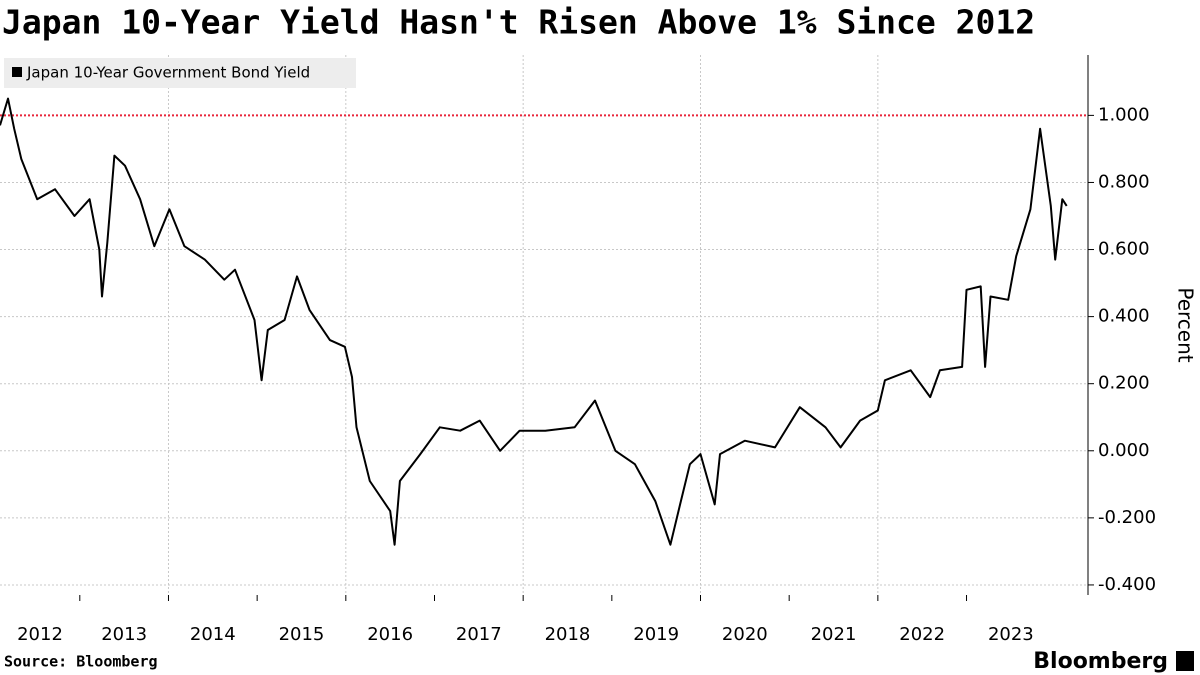  What do you see at coordinates (302, 634) in the screenshot?
I see `x-tick-label: 2015` at bounding box center [302, 634].